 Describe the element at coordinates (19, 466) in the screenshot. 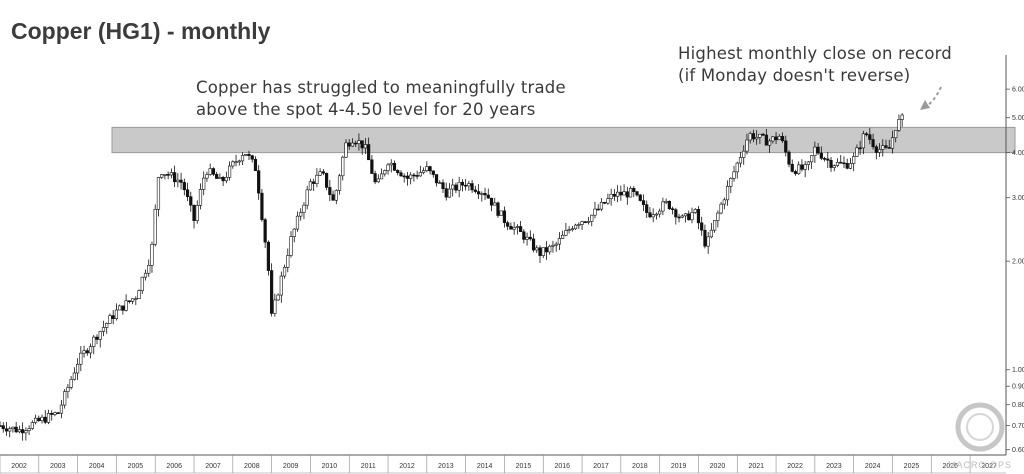

I see `x-tick-label-2002: 2002` at that location.